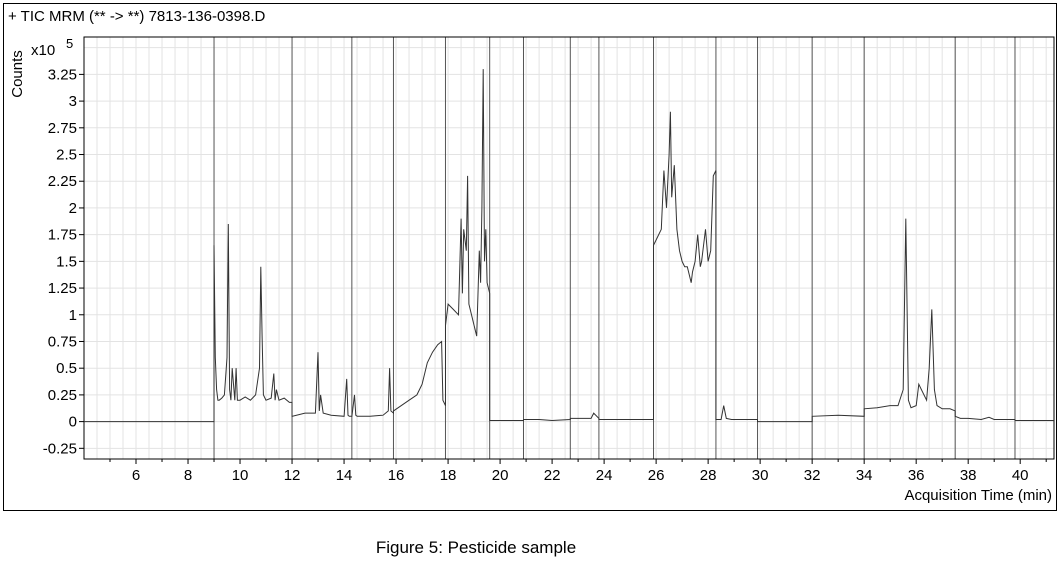  What do you see at coordinates (476, 547) in the screenshot?
I see `figure-caption: Figure 5: Pesticide sample` at bounding box center [476, 547].